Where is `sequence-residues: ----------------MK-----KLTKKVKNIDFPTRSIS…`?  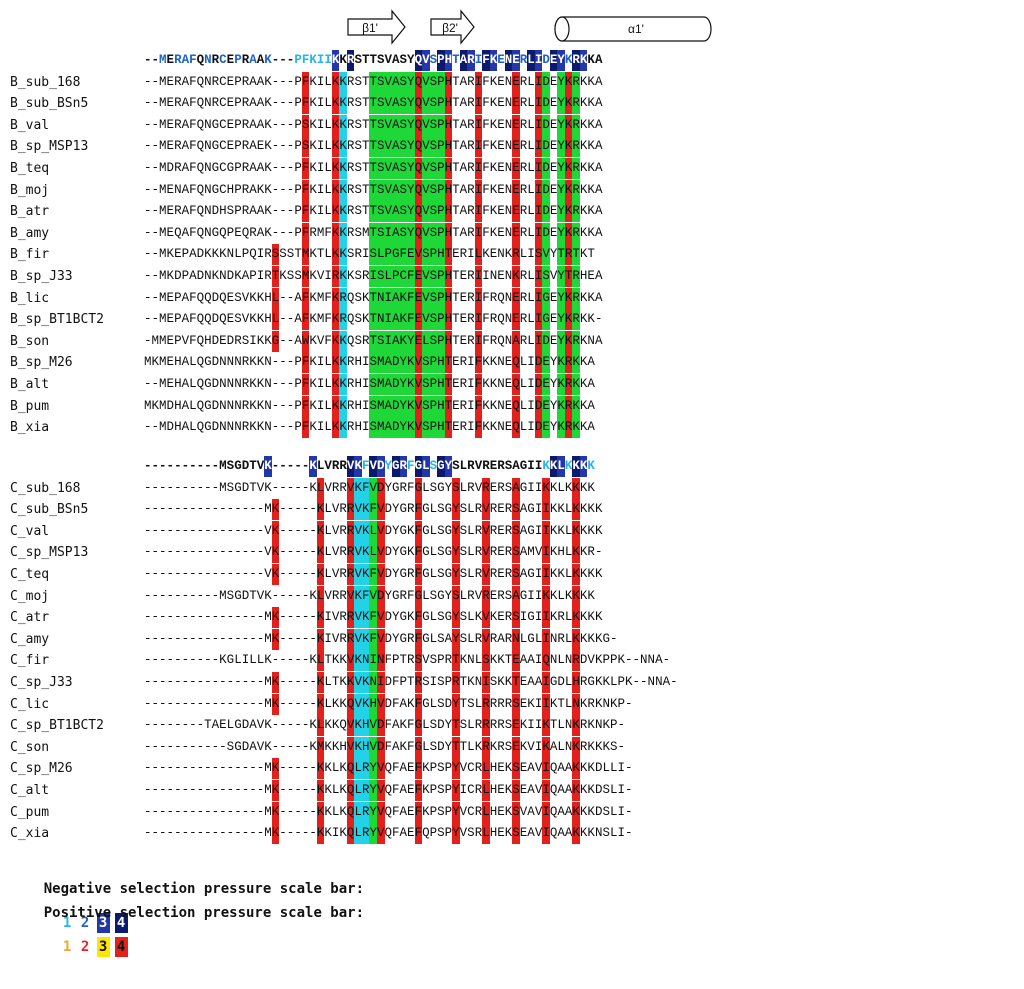 sequence-residues: ----------------MK-----KLTKKVKNIDFPTRSIS… is located at coordinates (411, 682).